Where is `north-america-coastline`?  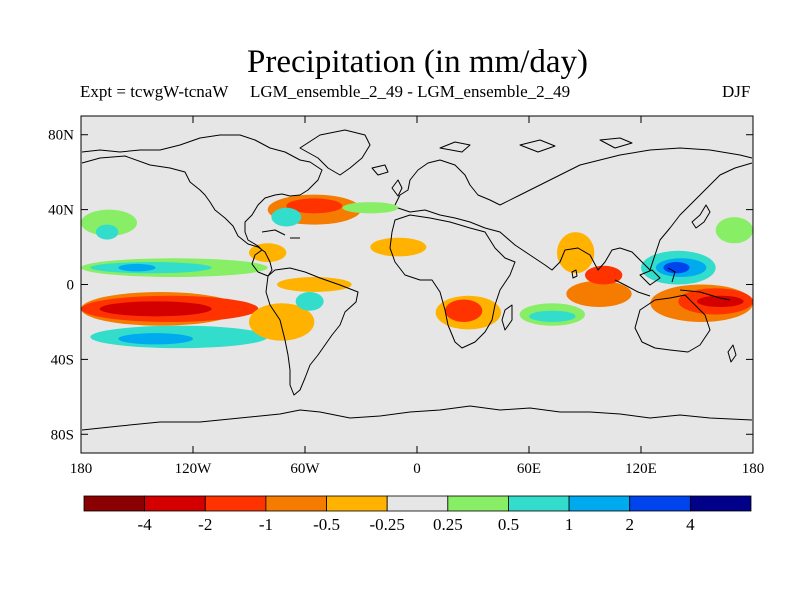 north-america-coastline is located at coordinates (202, 205).